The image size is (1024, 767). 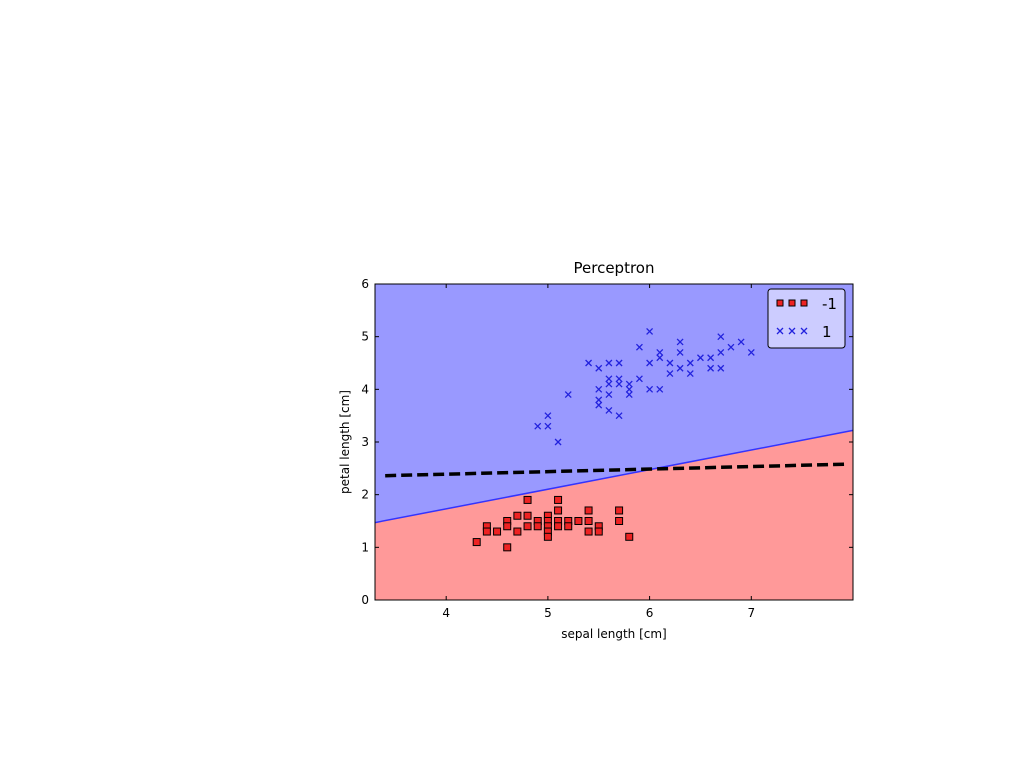 I want to click on y-tick-label: 4, so click(x=365, y=389).